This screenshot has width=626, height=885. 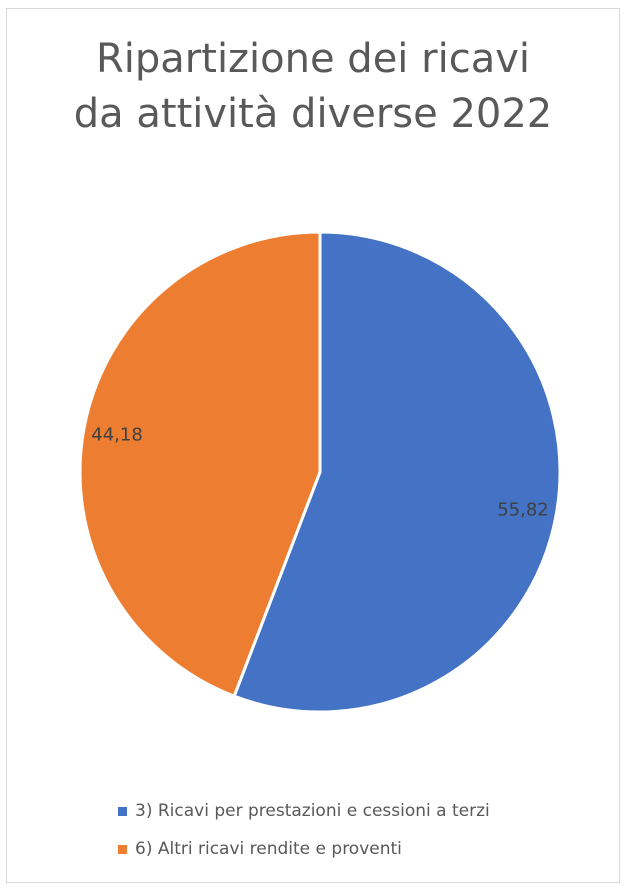 What do you see at coordinates (117, 434) in the screenshot?
I see `data-label-altri-ricavi: 44,18` at bounding box center [117, 434].